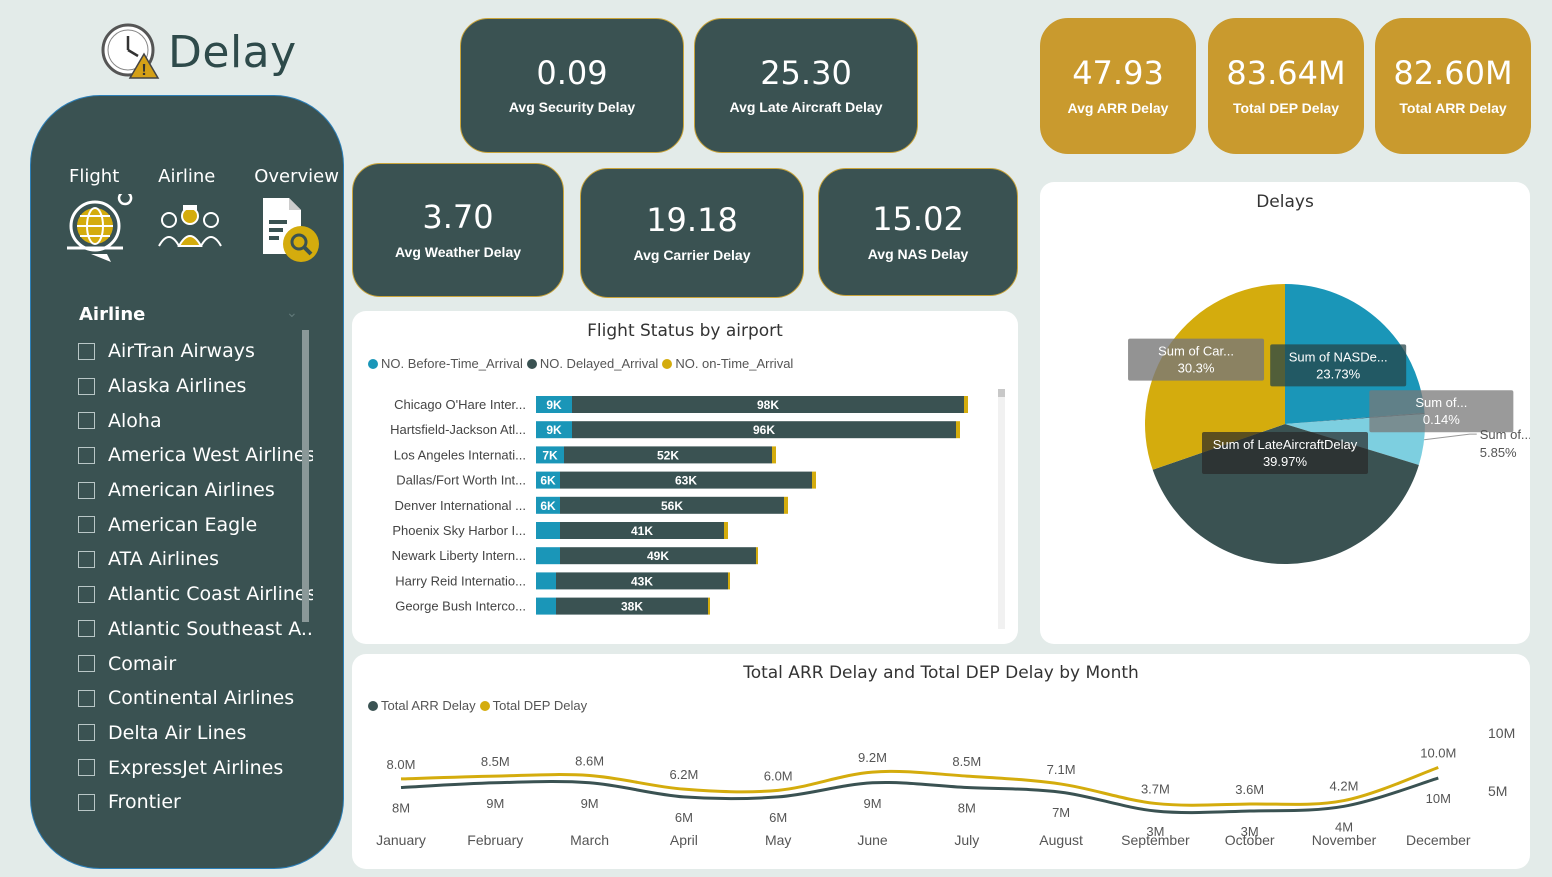 The image size is (1552, 877). I want to click on slicer-item: Atlantic Coast Airlines, so click(195, 594).